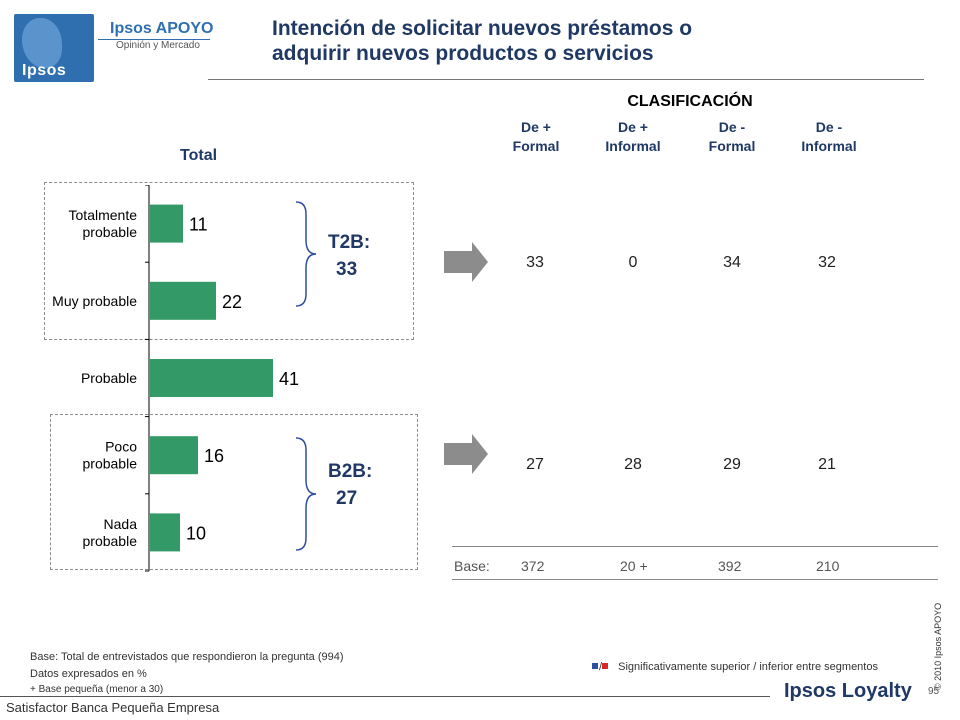 Image resolution: width=960 pixels, height=720 pixels. What do you see at coordinates (42, 43) in the screenshot?
I see `logo-face-icon` at bounding box center [42, 43].